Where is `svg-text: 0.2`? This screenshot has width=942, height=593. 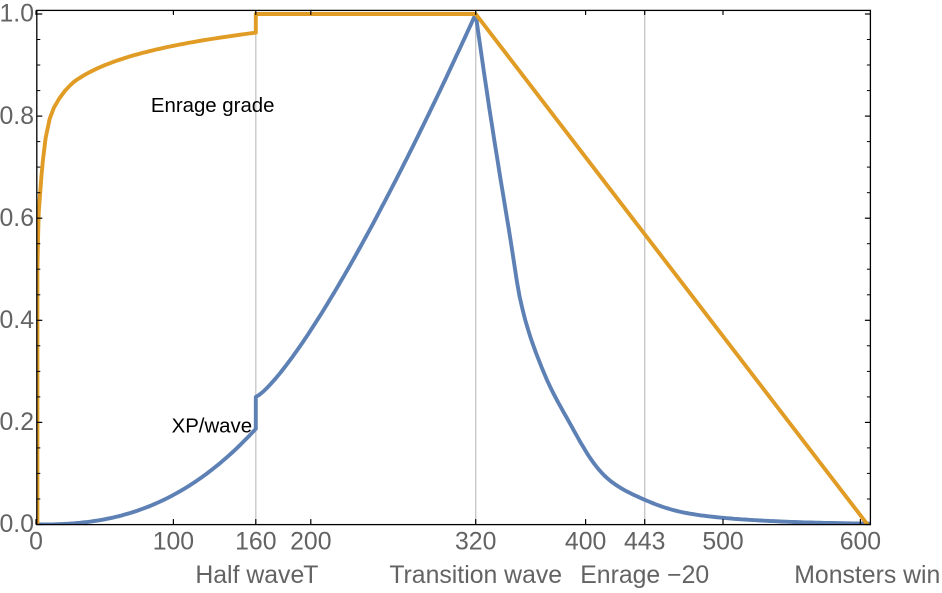 svg-text: 0.2 is located at coordinates (17, 422).